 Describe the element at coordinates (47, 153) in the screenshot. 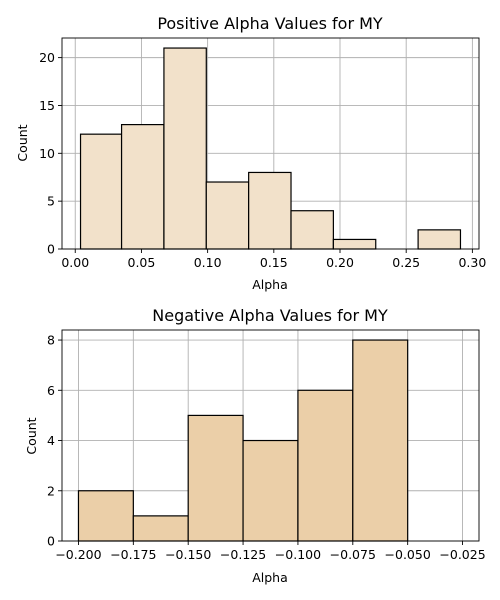

I see `y-tick-label: 10` at that location.